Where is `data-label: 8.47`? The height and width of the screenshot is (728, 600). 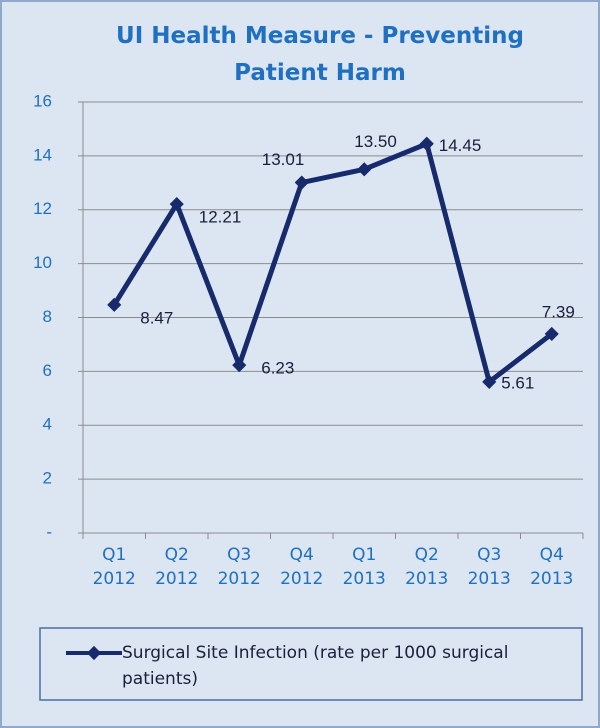 data-label: 8.47 is located at coordinates (156, 317).